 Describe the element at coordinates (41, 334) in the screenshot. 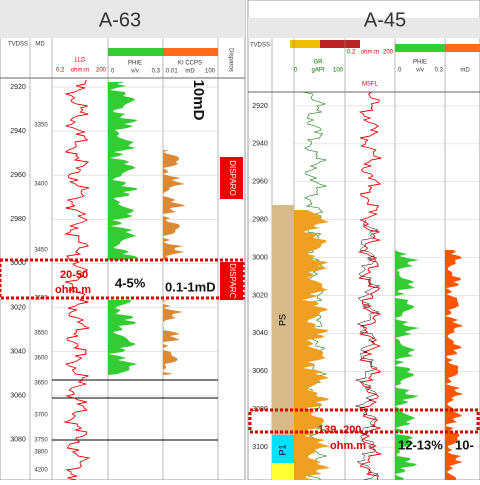

I see `md-label: 3550` at that location.